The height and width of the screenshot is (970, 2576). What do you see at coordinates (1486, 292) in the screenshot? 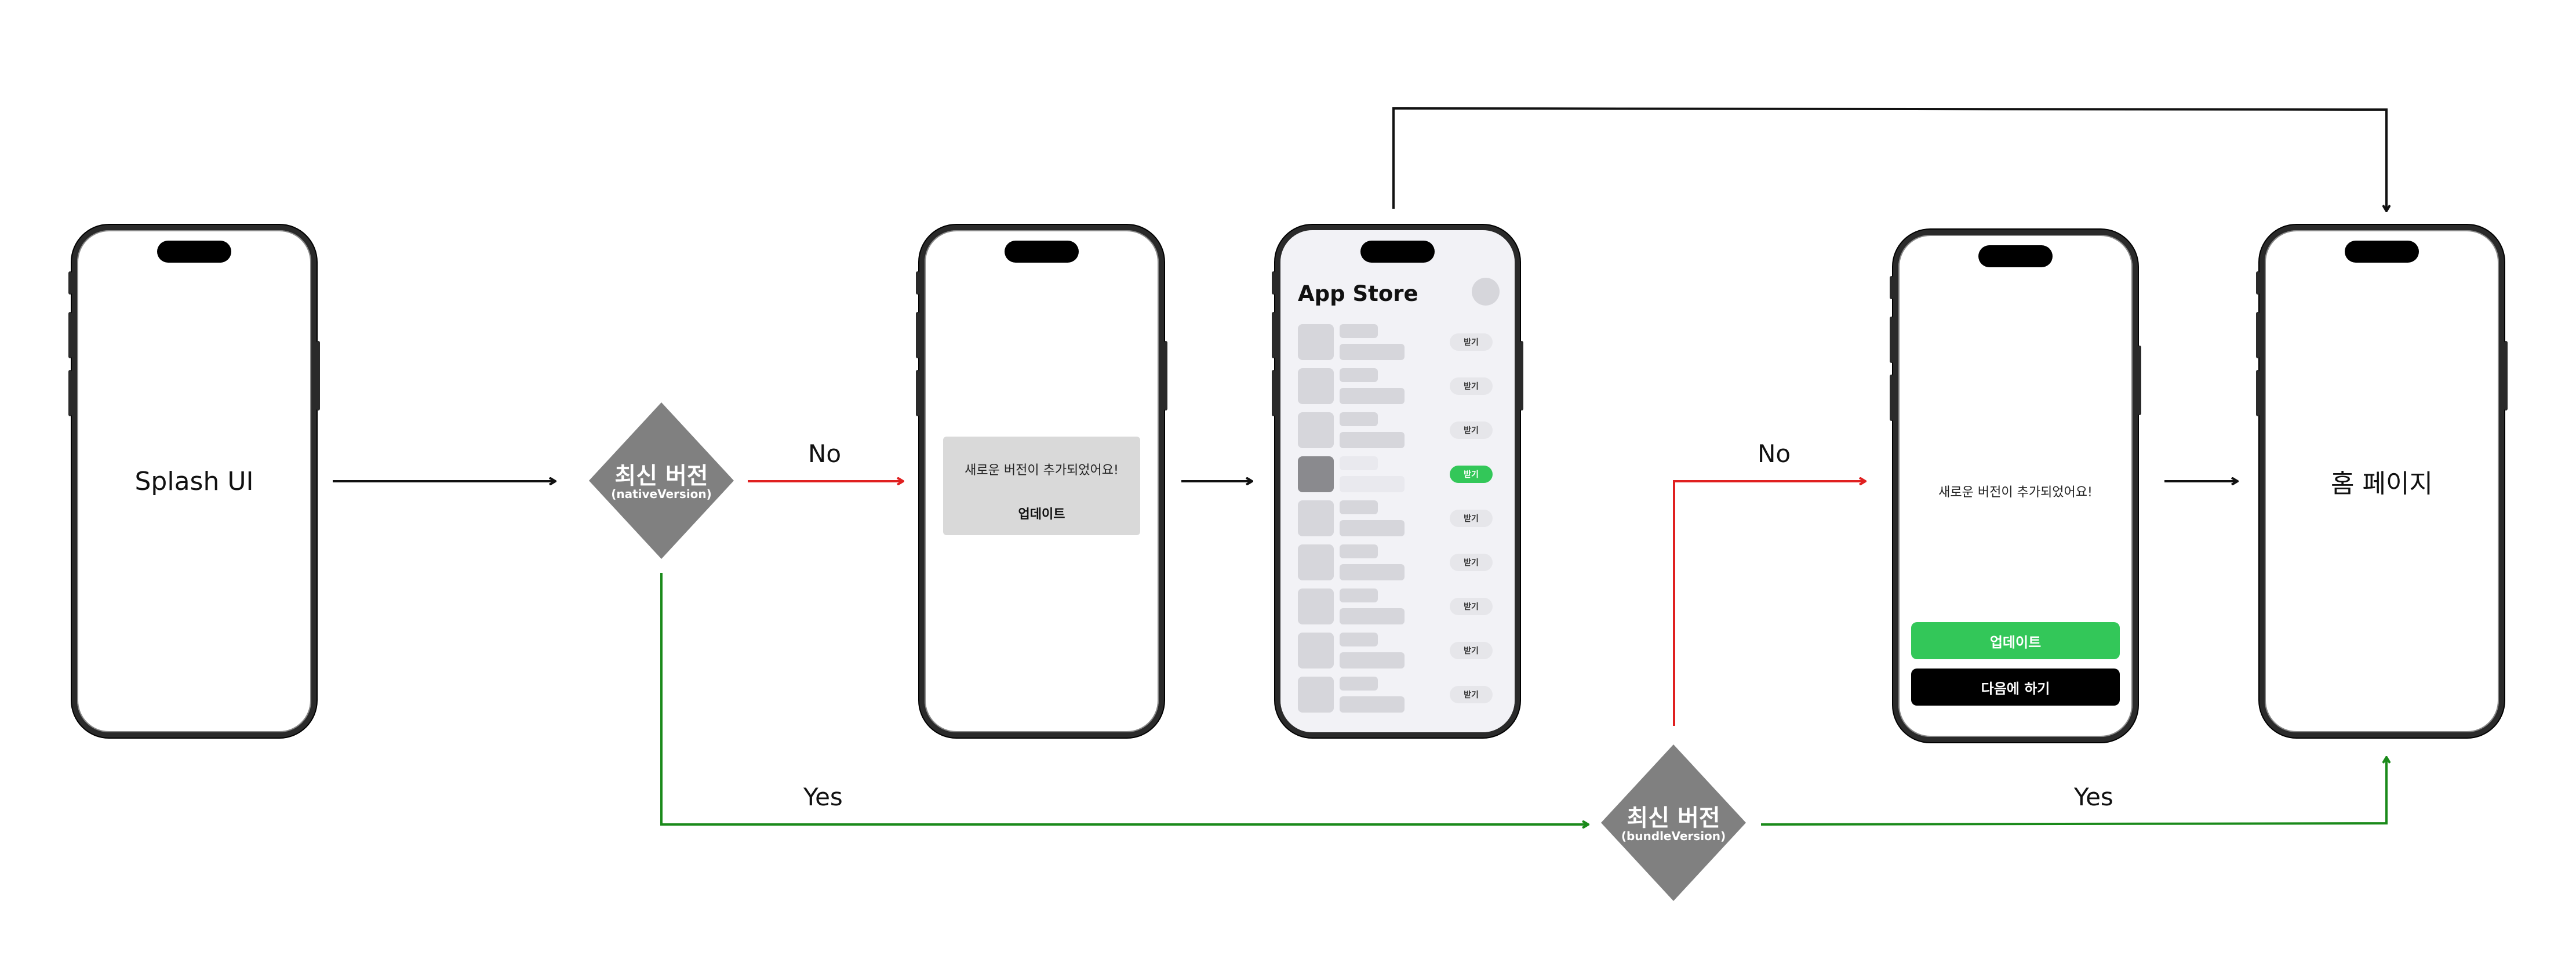
I see `avatar` at bounding box center [1486, 292].